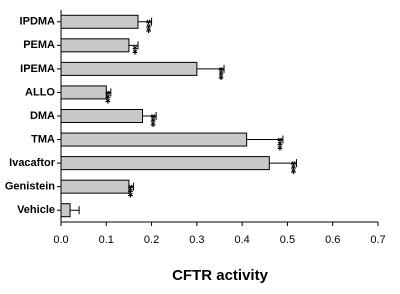 Image resolution: width=400 pixels, height=294 pixels. I want to click on x-tick-label: 0.3, so click(196, 240).